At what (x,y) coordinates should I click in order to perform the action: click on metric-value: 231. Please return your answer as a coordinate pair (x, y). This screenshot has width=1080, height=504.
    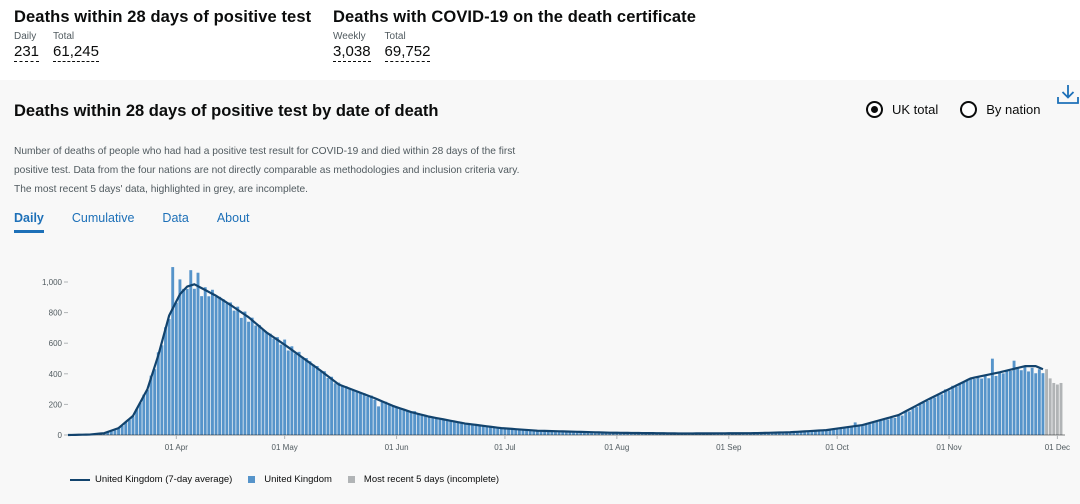
    Looking at the image, I should click on (27, 52).